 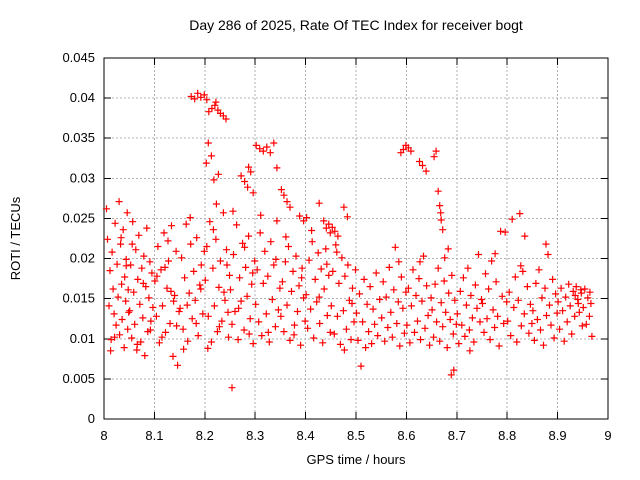 What do you see at coordinates (255, 435) in the screenshot?
I see `x-tick-label: 8.3` at bounding box center [255, 435].